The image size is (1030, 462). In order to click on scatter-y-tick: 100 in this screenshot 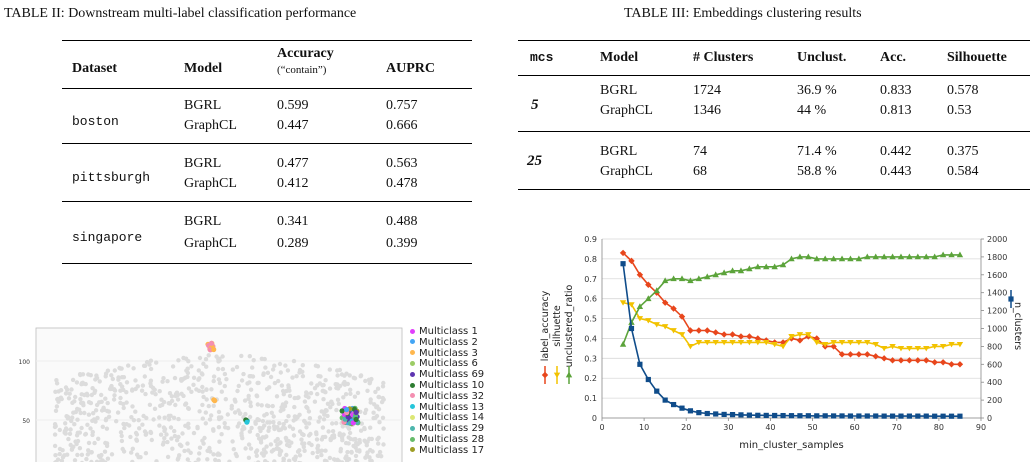, I will do `click(25, 362)`.